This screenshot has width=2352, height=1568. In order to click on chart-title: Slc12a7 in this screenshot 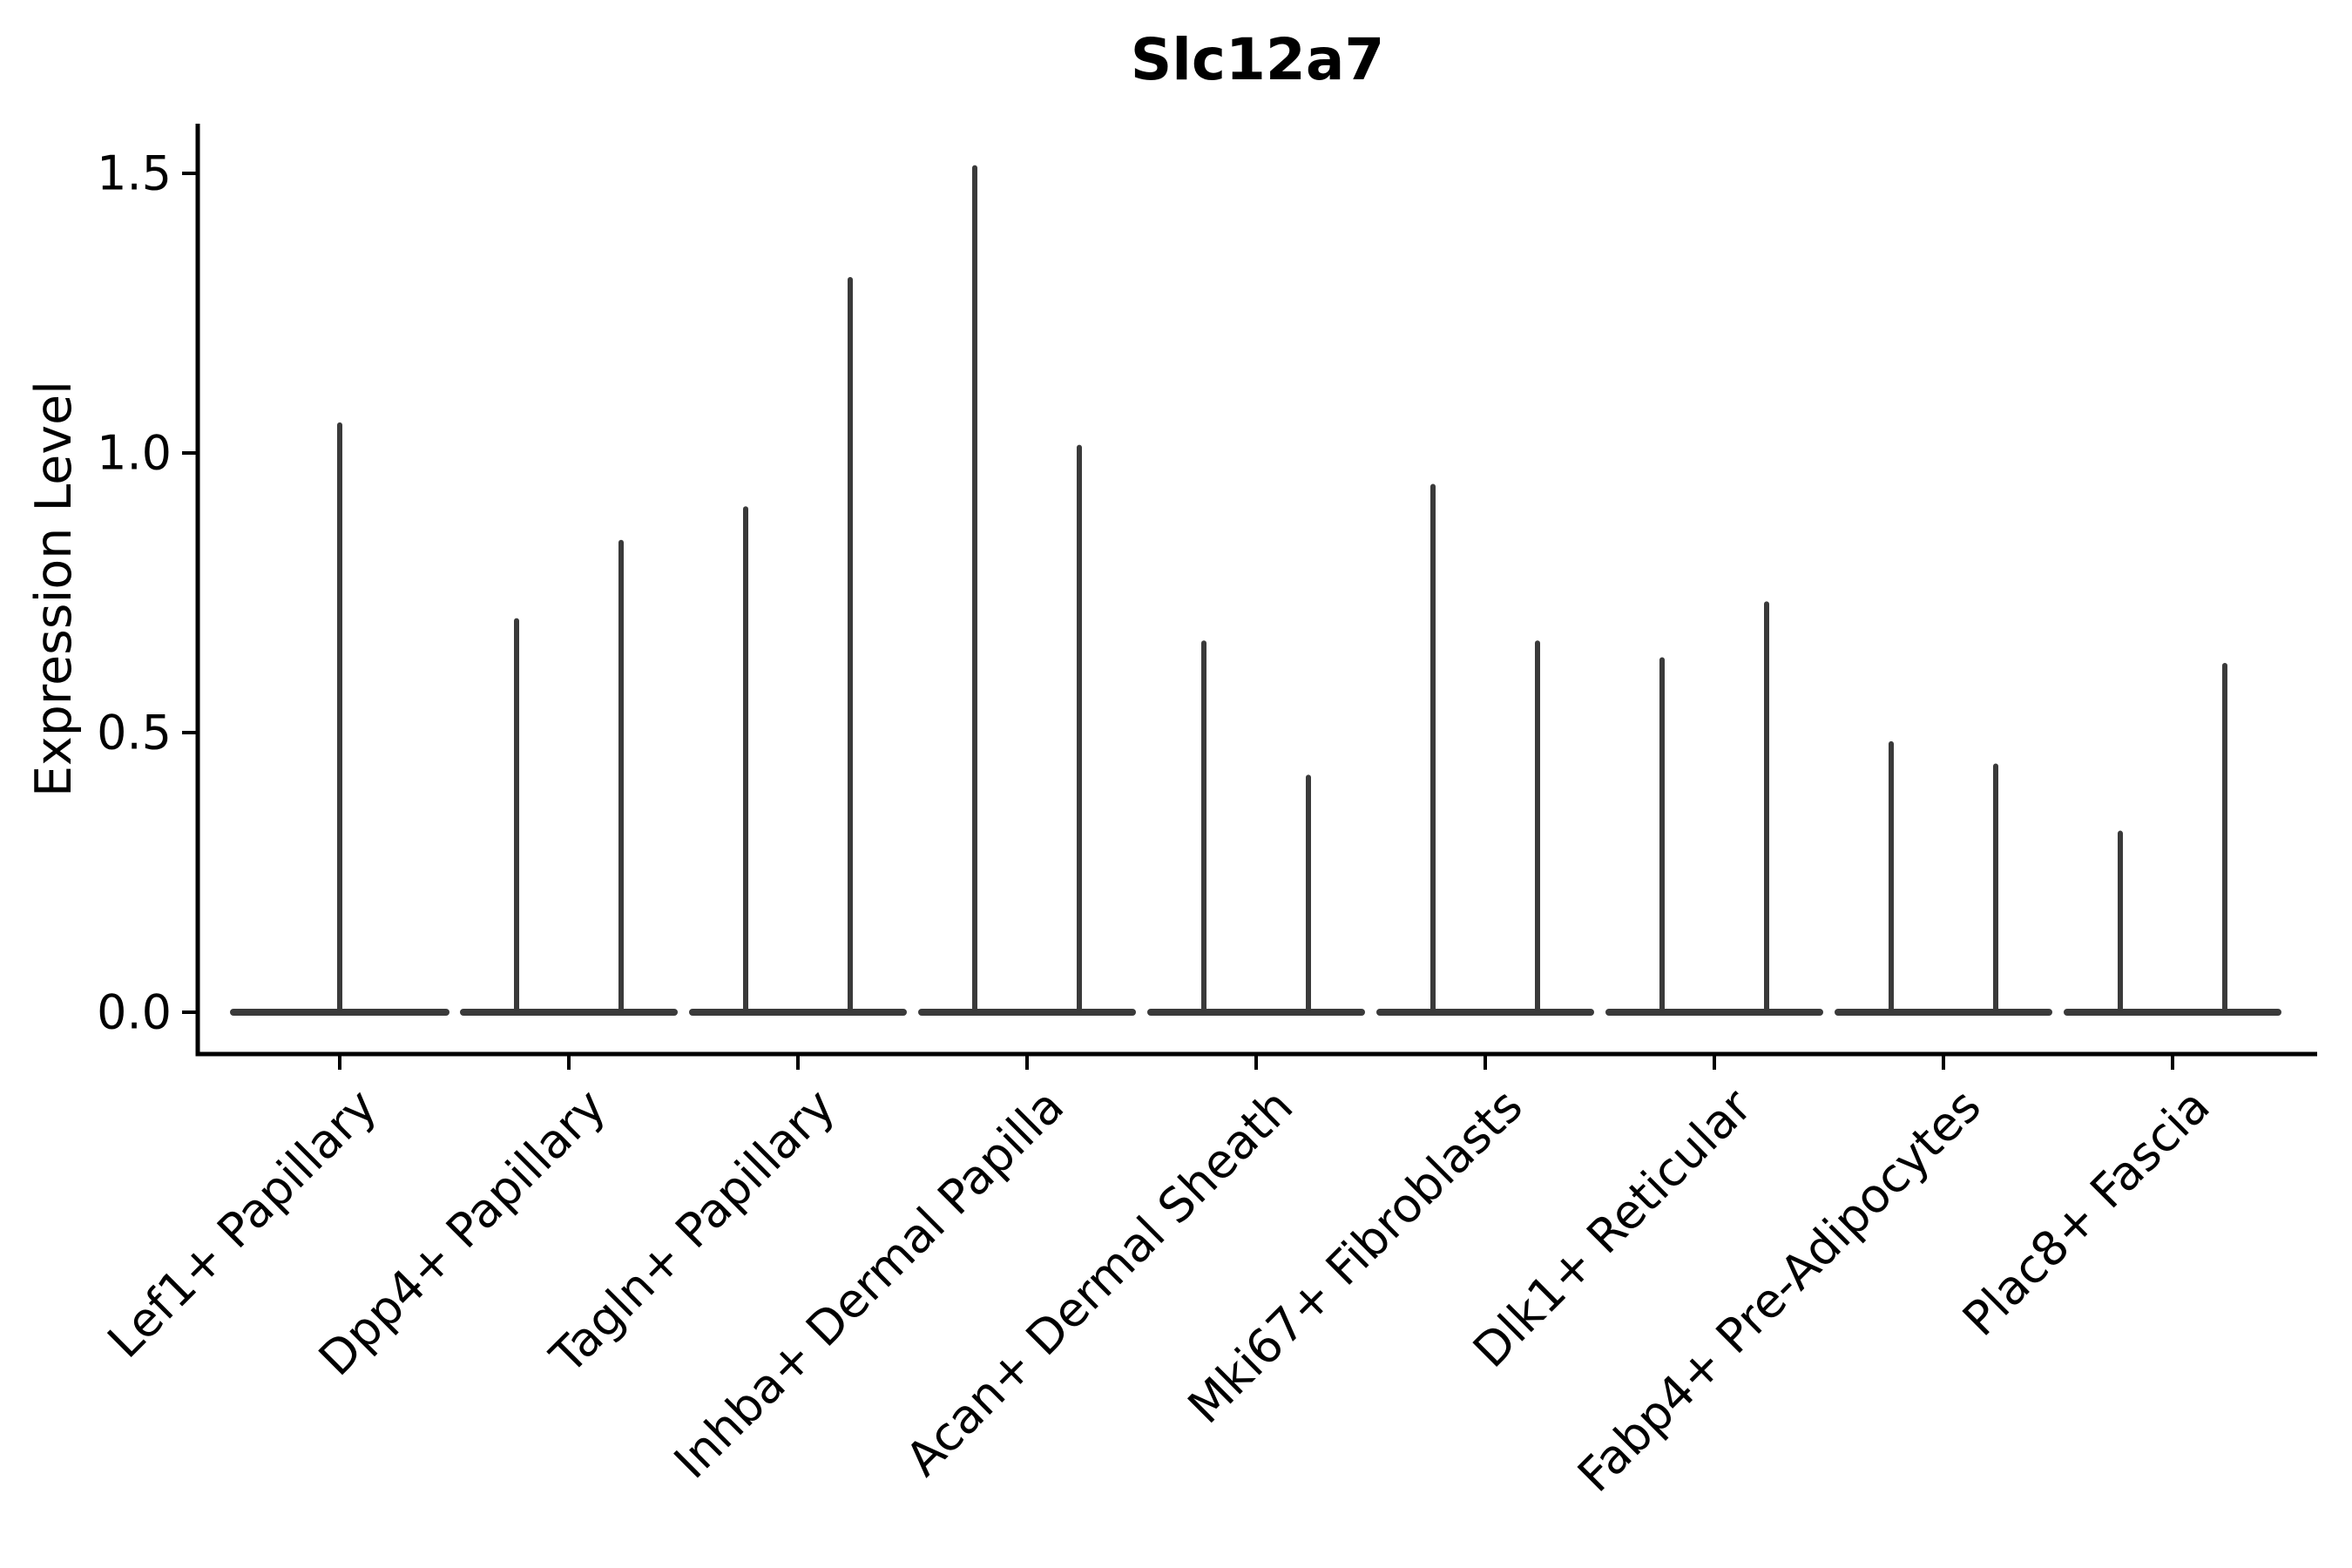, I will do `click(1257, 59)`.